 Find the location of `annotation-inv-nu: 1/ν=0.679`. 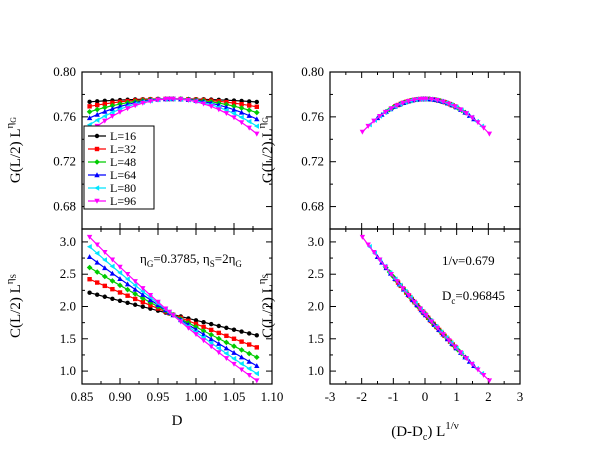

annotation-inv-nu: 1/ν=0.679 is located at coordinates (468, 260).